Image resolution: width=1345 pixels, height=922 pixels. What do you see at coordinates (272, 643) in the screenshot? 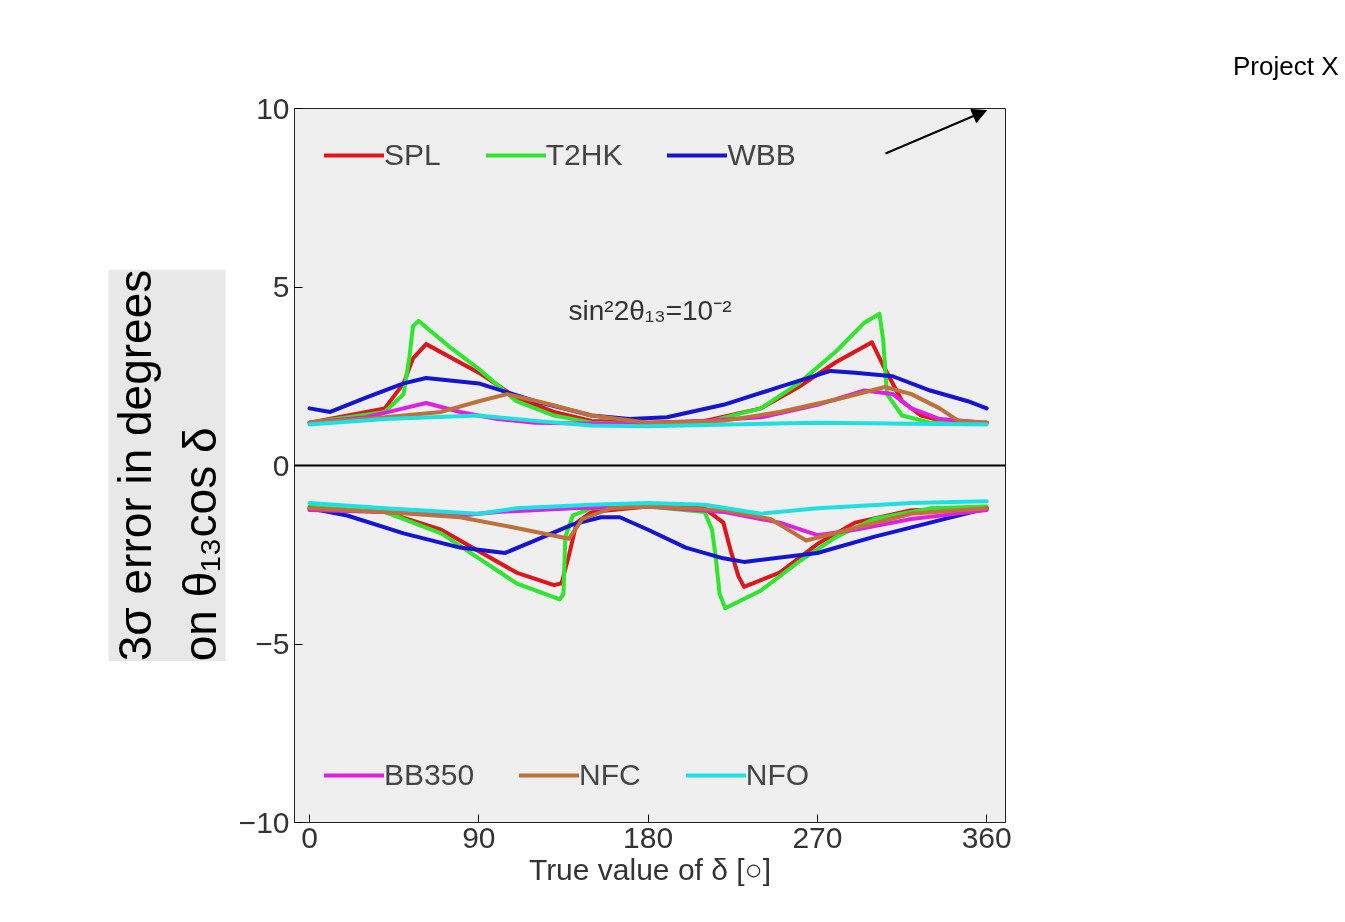
I see `y-tick-label: −5` at bounding box center [272, 643].